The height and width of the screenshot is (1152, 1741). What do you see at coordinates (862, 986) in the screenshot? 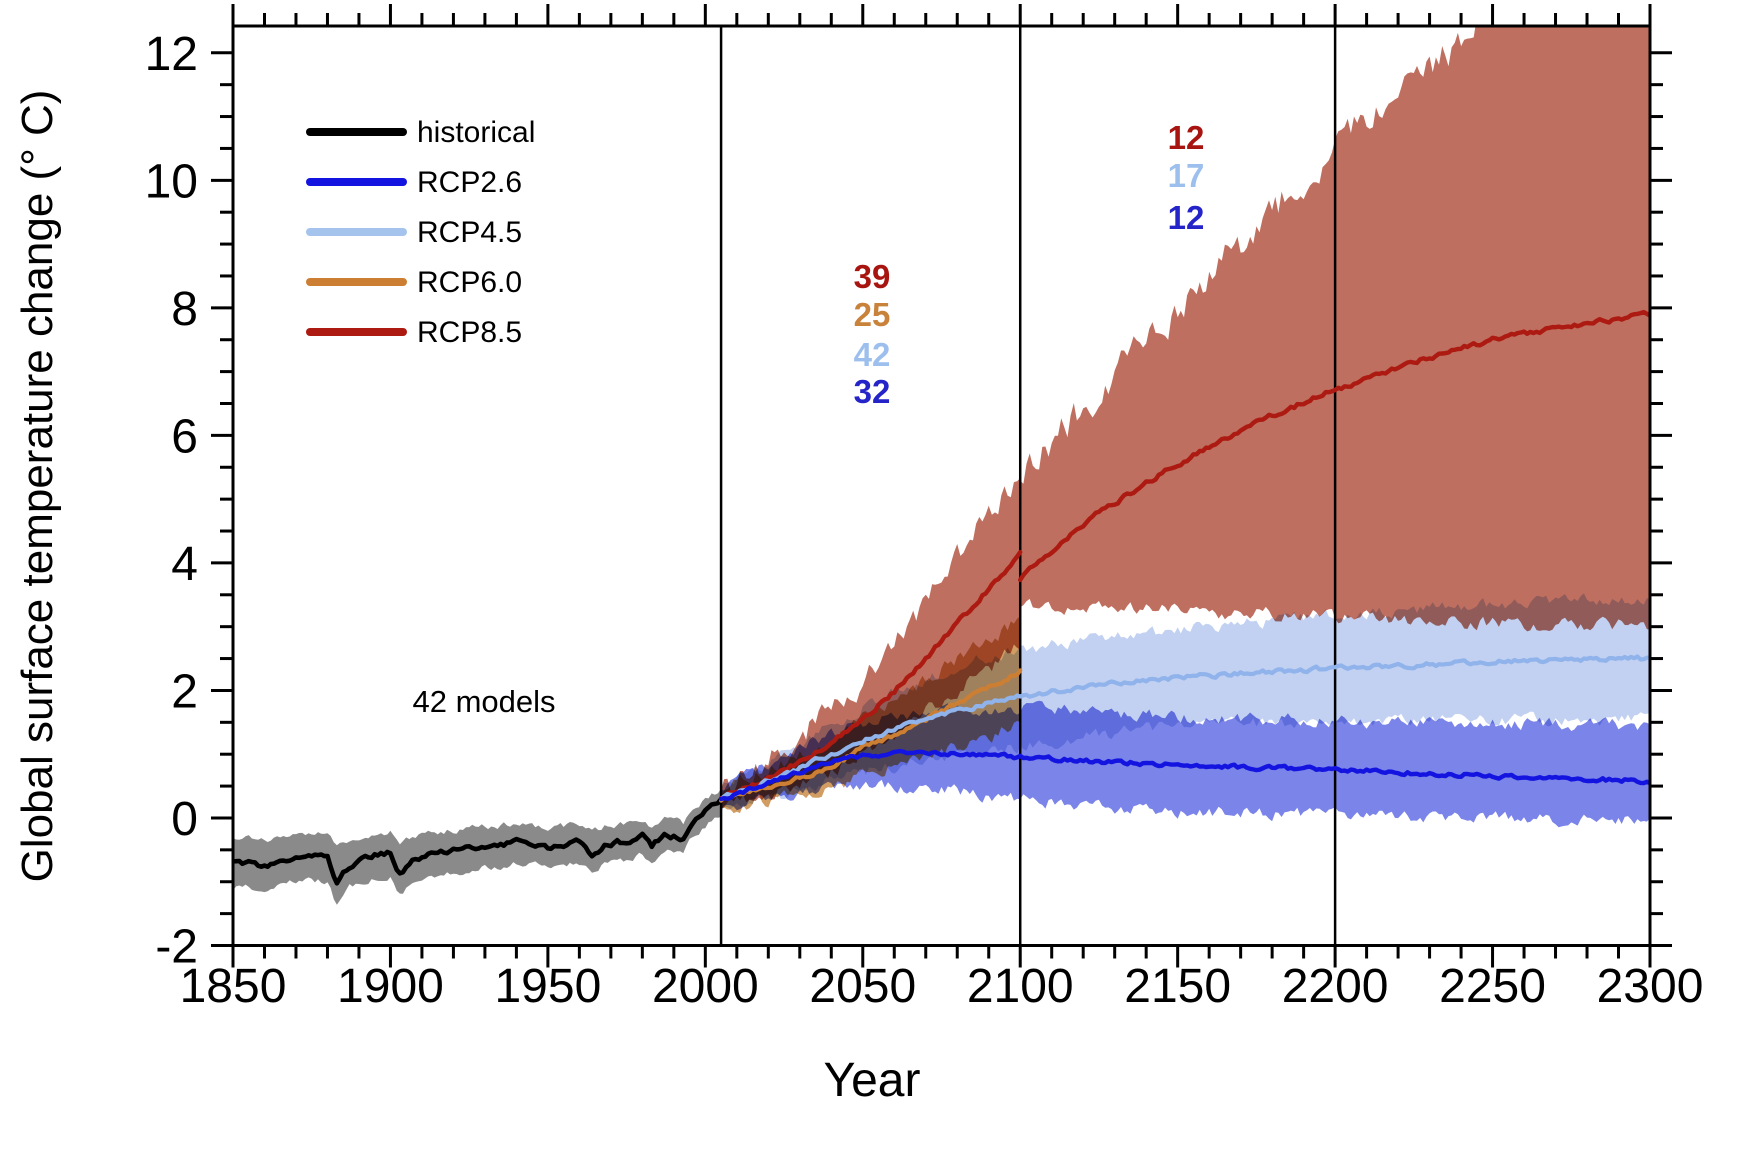
I see `x-tick-label-2050: 2050` at bounding box center [862, 986].